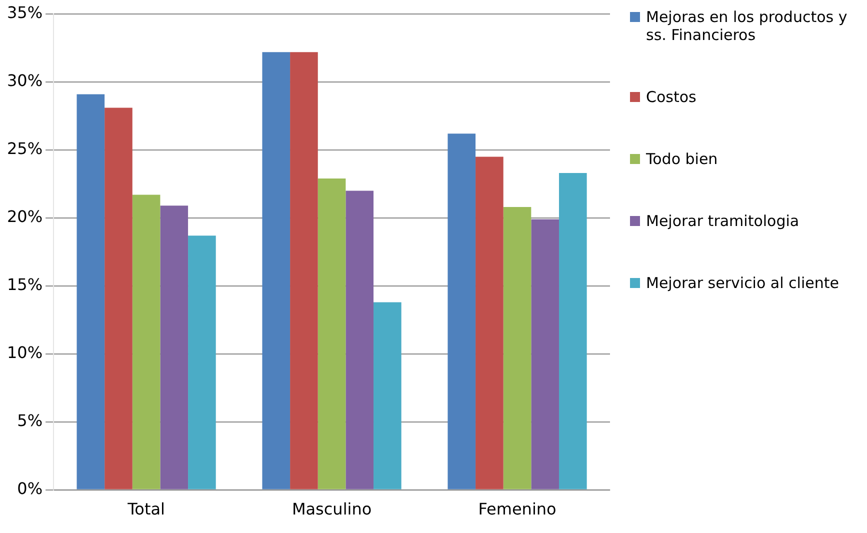  I want to click on x-tick-label: Total, so click(145, 509).